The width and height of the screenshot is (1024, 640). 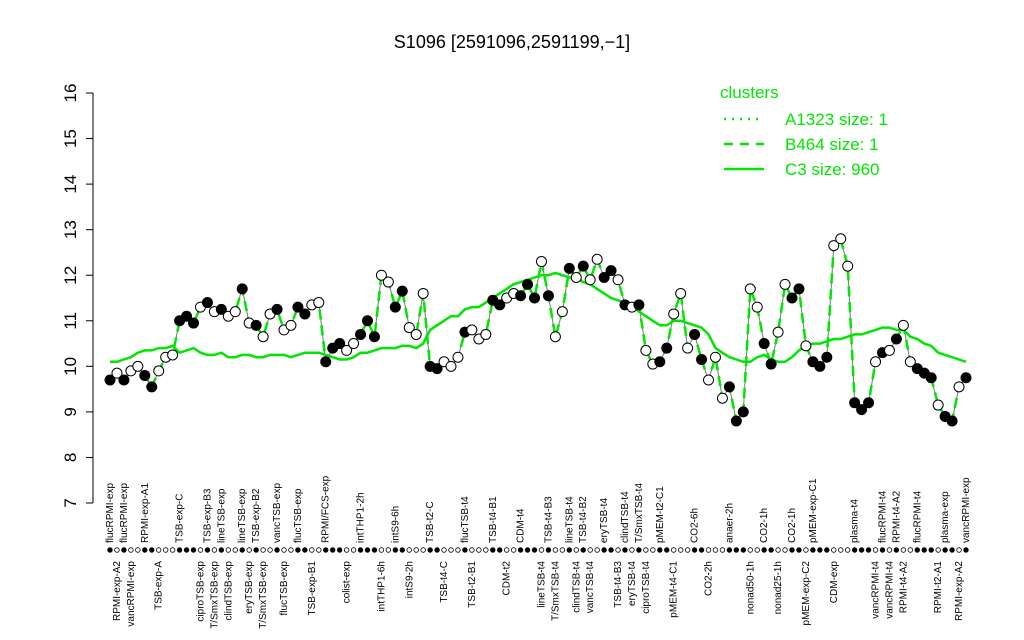 What do you see at coordinates (214, 595) in the screenshot?
I see `x-tick-label: T/SmxTSB-exp` at bounding box center [214, 595].